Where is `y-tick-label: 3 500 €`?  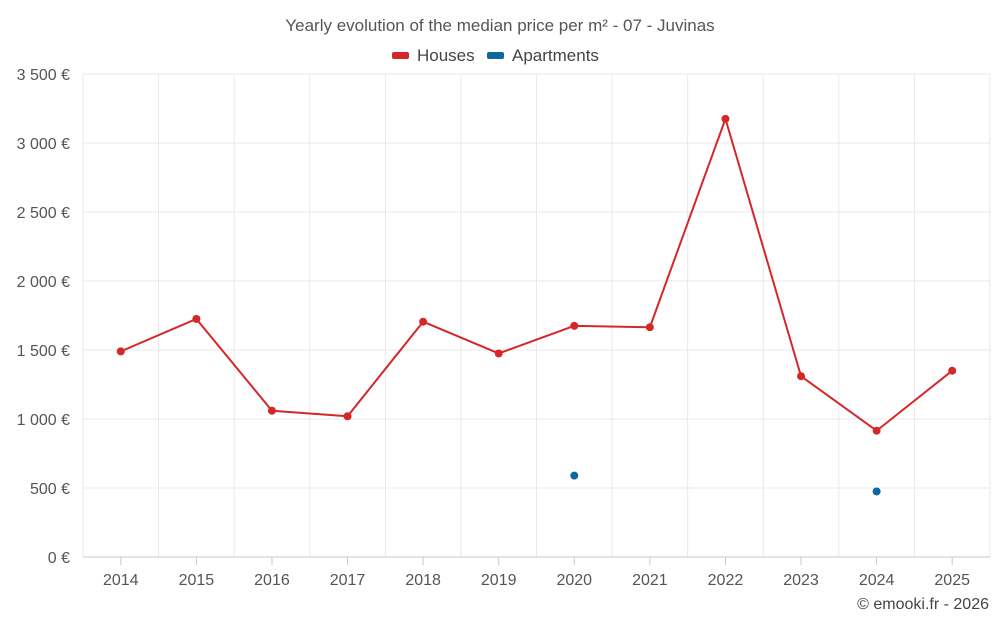
y-tick-label: 3 500 € is located at coordinates (43, 75).